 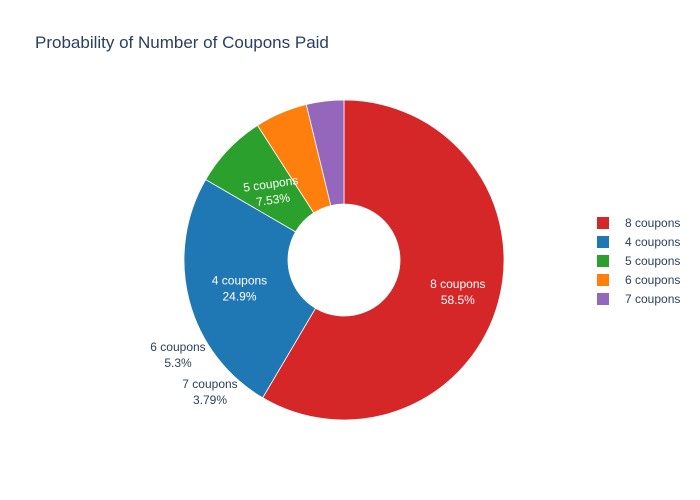 I want to click on slice-label-name: 7 coupons, so click(x=209, y=384).